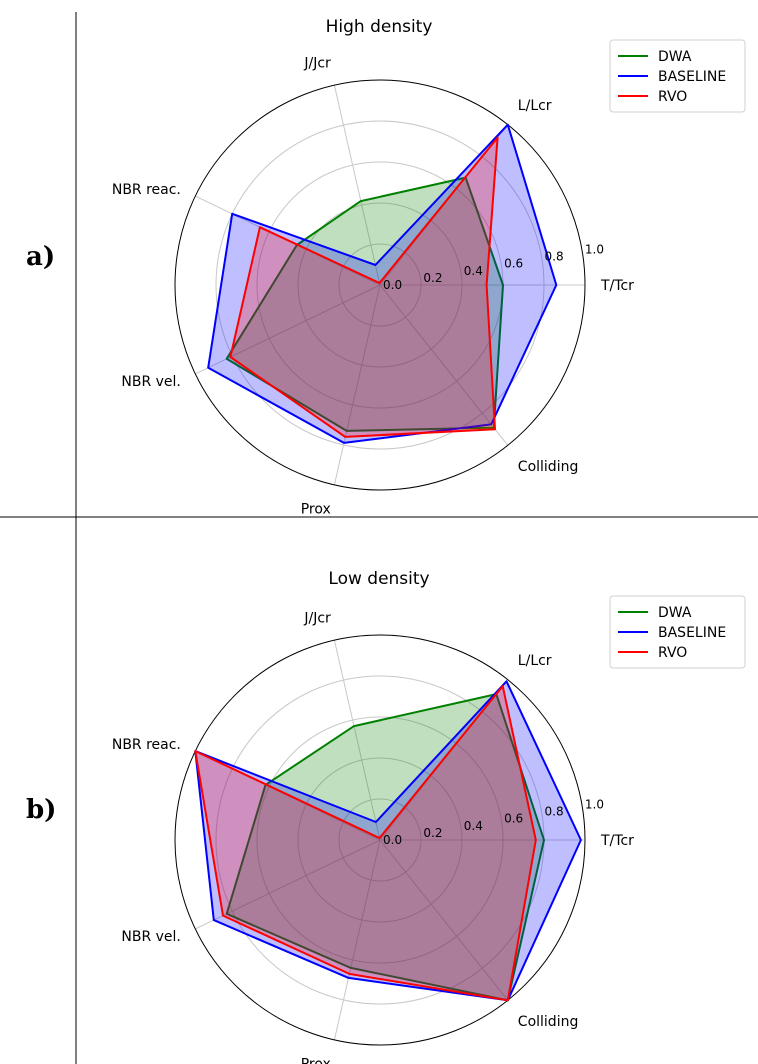 The image size is (758, 1064). I want to click on panel-tag-a: a), so click(40, 257).